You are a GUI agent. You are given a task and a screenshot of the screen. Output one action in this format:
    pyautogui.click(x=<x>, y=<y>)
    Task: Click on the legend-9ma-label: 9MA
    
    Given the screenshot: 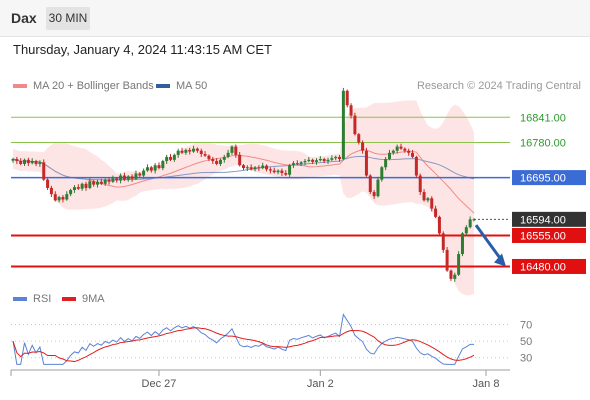 What is the action you would take?
    pyautogui.click(x=93, y=299)
    